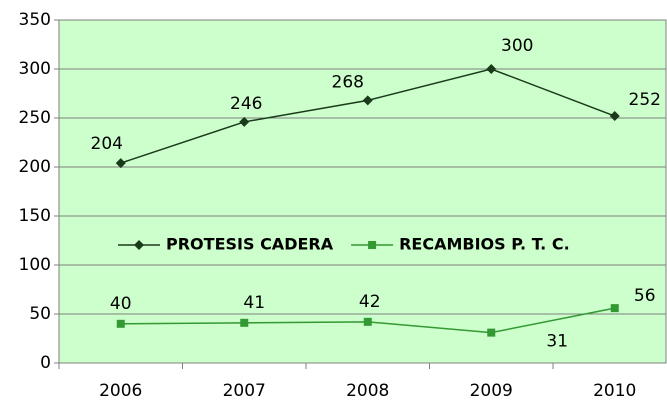 This screenshot has width=667, height=407. Describe the element at coordinates (35, 265) in the screenshot. I see `y-tick-label: 100` at that location.